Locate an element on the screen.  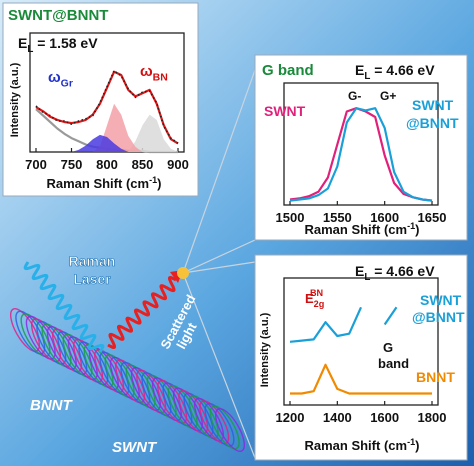
x-tick-label: 1650 is located at coordinates (432, 217).